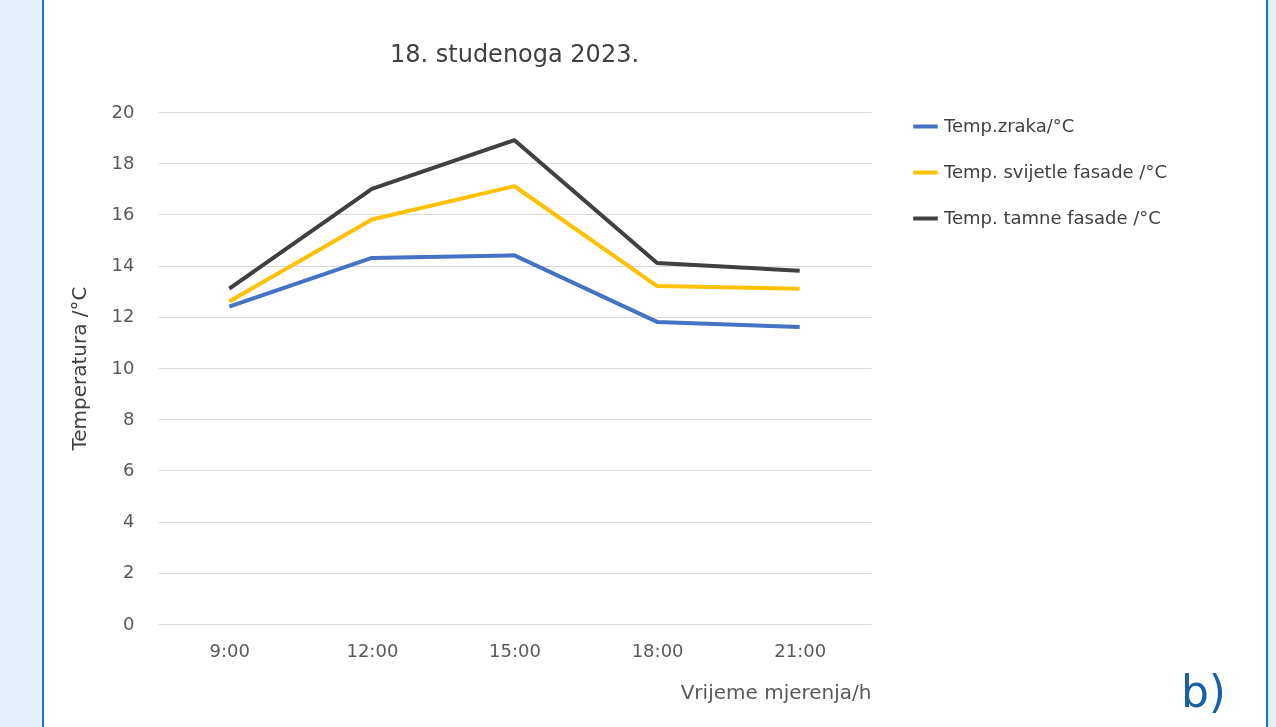 Image resolution: width=1276 pixels, height=727 pixels. I want to click on y-tick-label: 6, so click(129, 469).